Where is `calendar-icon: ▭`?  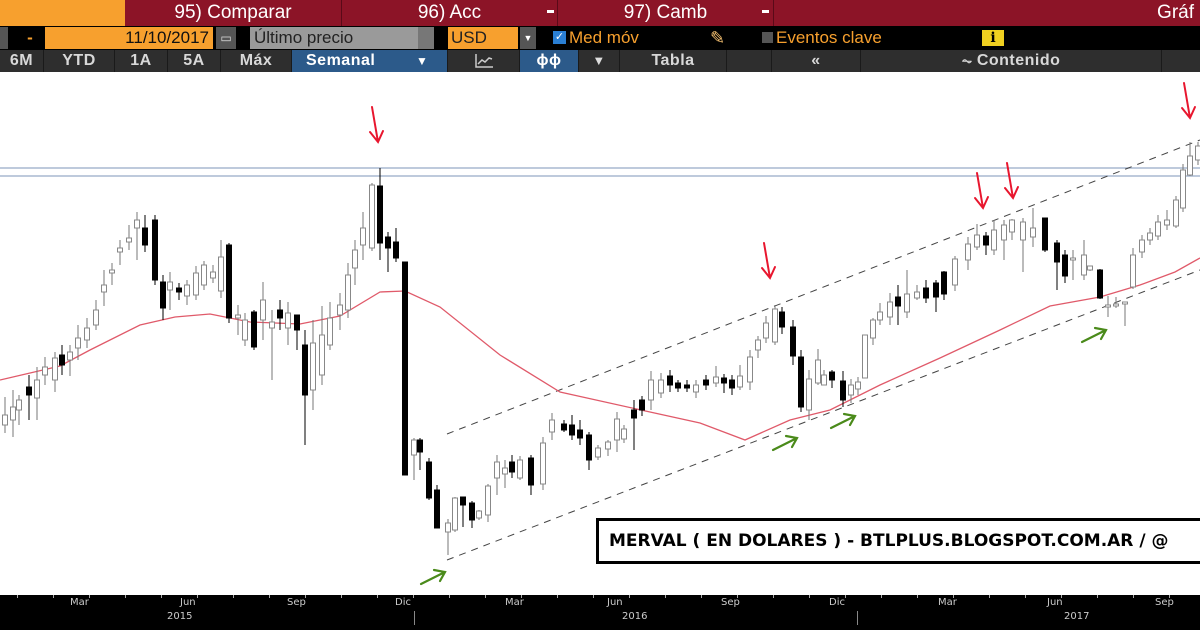 calendar-icon: ▭ is located at coordinates (226, 38).